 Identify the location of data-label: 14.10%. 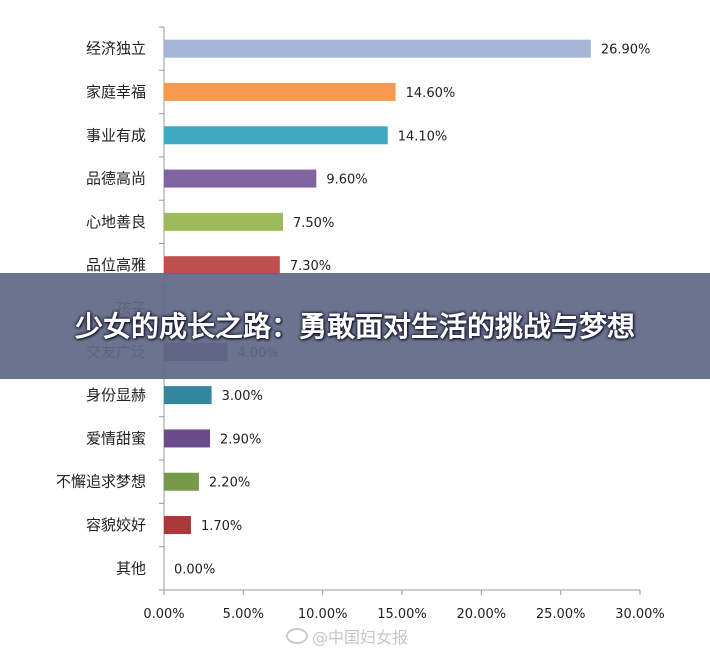
(423, 136).